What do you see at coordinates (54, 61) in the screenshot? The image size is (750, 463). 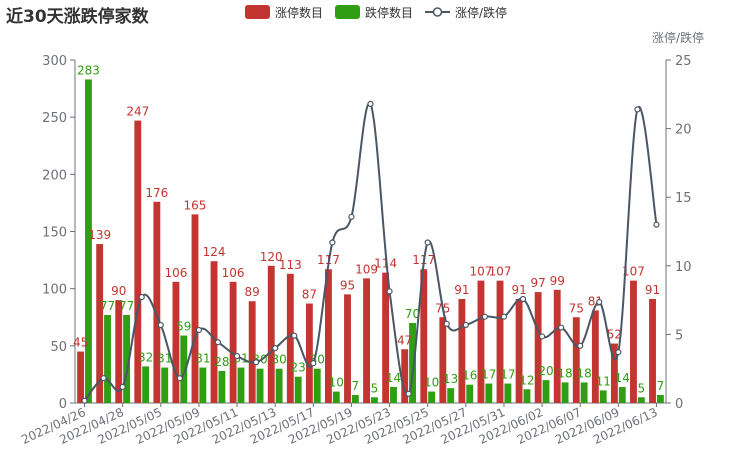 I see `y-tick-label: 300` at bounding box center [54, 61].